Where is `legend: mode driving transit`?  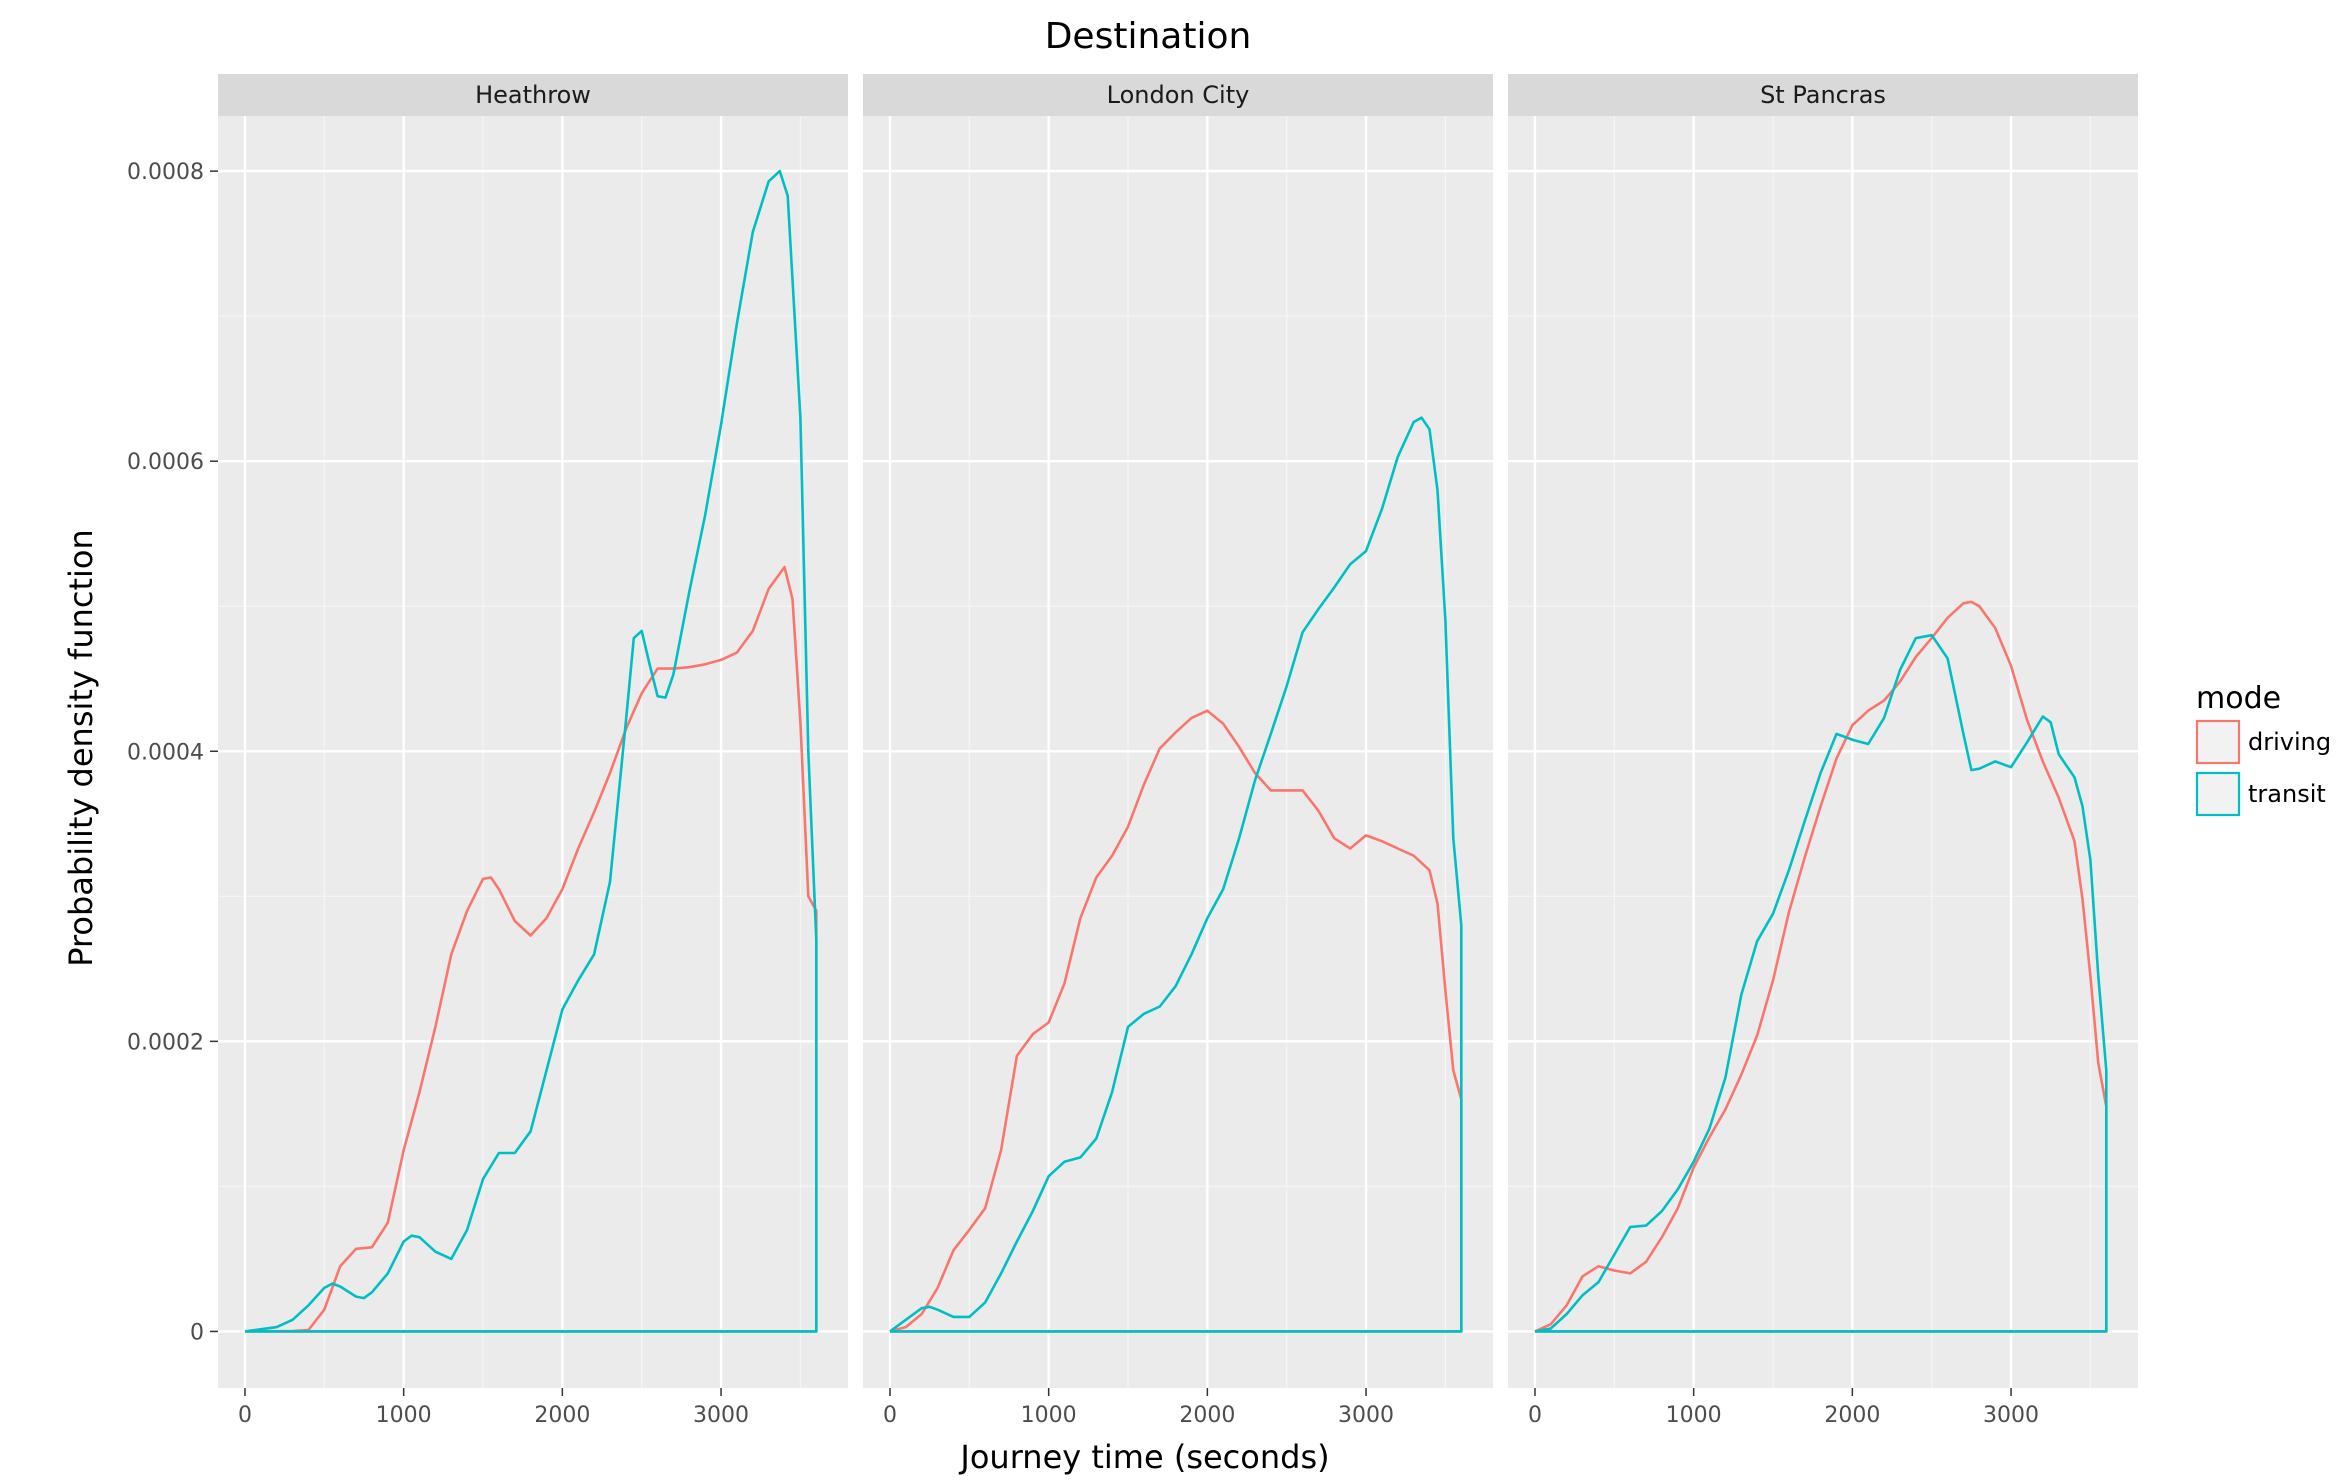
legend: mode driving transit is located at coordinates (2263, 749).